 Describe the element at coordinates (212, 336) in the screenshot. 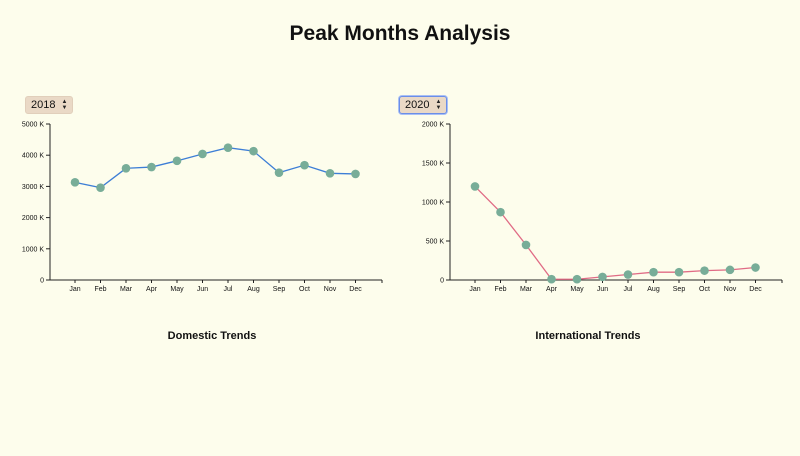

I see `domestic-chart-title: Domestic Trends` at that location.